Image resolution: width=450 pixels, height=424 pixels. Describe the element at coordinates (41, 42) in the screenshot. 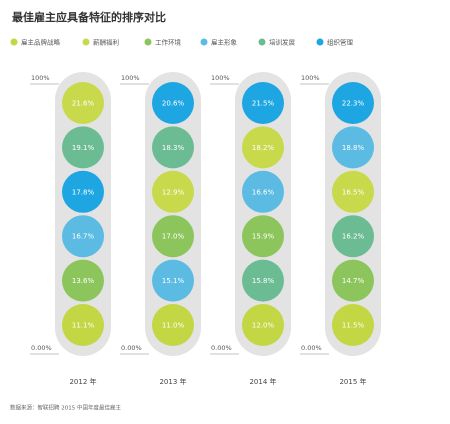

I see `legend-label: 雇主品牌战略` at that location.